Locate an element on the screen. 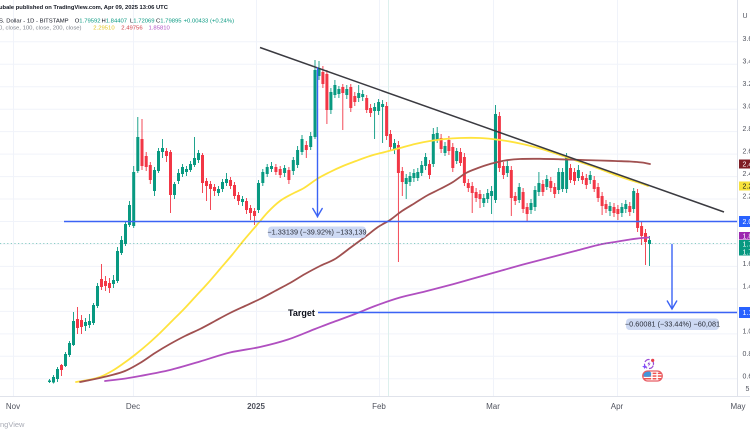  svg-text: +0.00433 (+0.24%) is located at coordinates (209, 21).